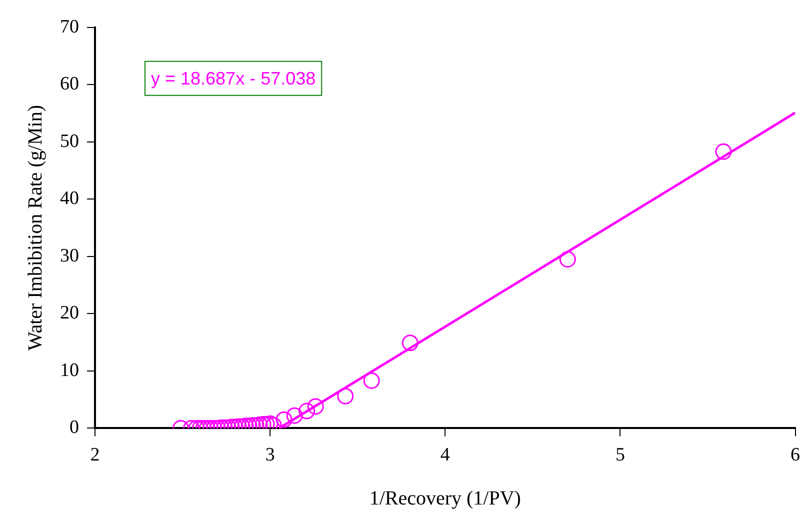  What do you see at coordinates (233, 78) in the screenshot?
I see `annotation: y = 18.687x - 57.038` at bounding box center [233, 78].